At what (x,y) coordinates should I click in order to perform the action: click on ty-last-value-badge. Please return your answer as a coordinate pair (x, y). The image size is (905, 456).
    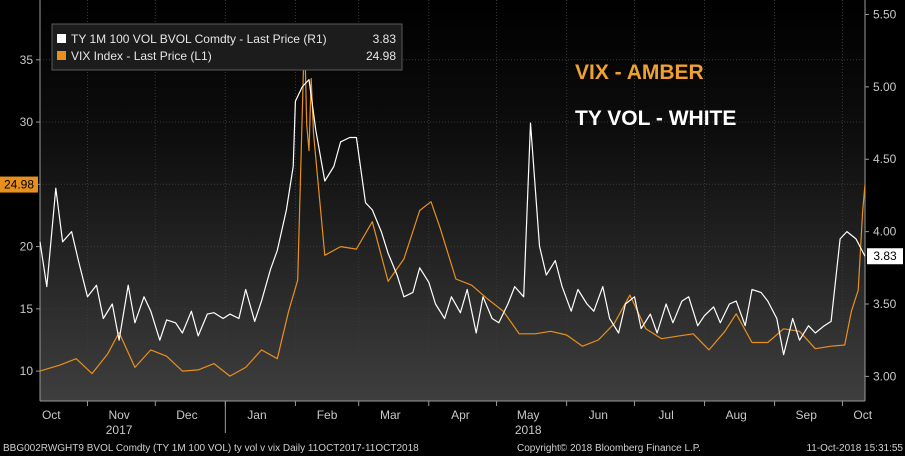
    Looking at the image, I should click on (885, 256).